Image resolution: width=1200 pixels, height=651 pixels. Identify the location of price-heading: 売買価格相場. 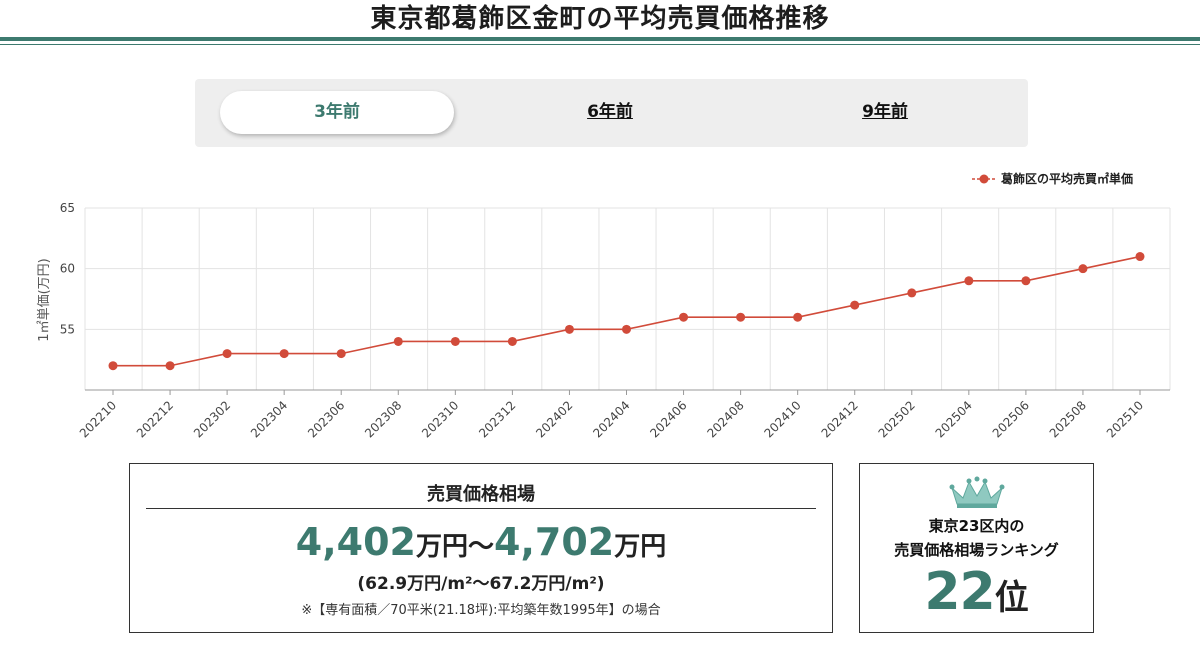
(481, 494).